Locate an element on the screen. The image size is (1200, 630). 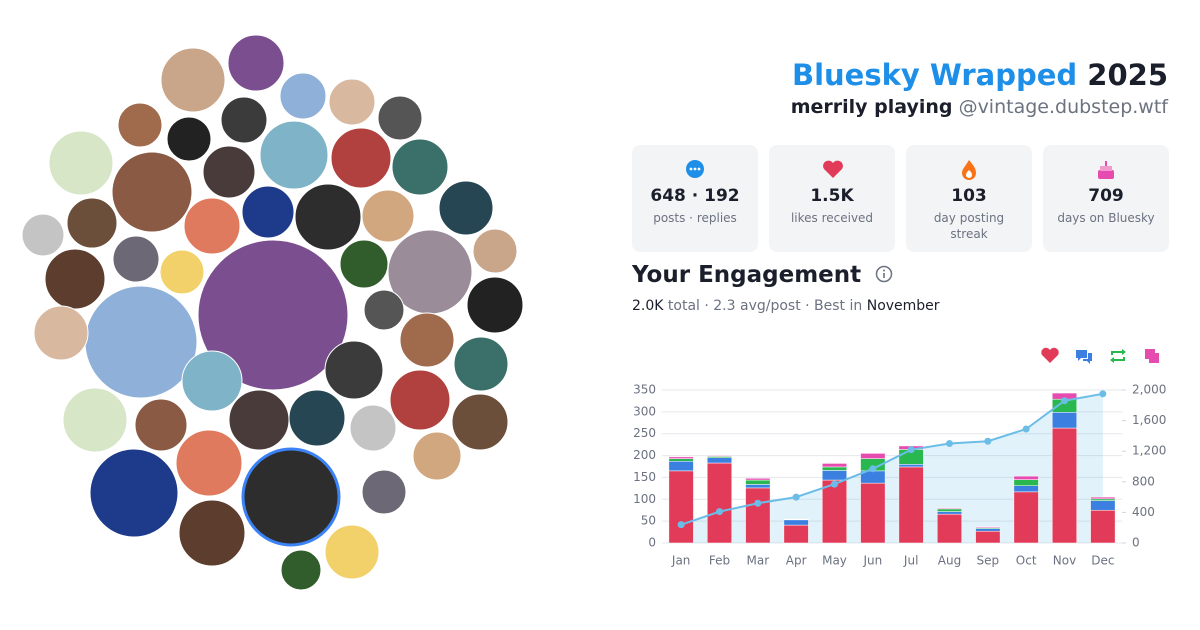
y-tick-label: 150 is located at coordinates (644, 477).